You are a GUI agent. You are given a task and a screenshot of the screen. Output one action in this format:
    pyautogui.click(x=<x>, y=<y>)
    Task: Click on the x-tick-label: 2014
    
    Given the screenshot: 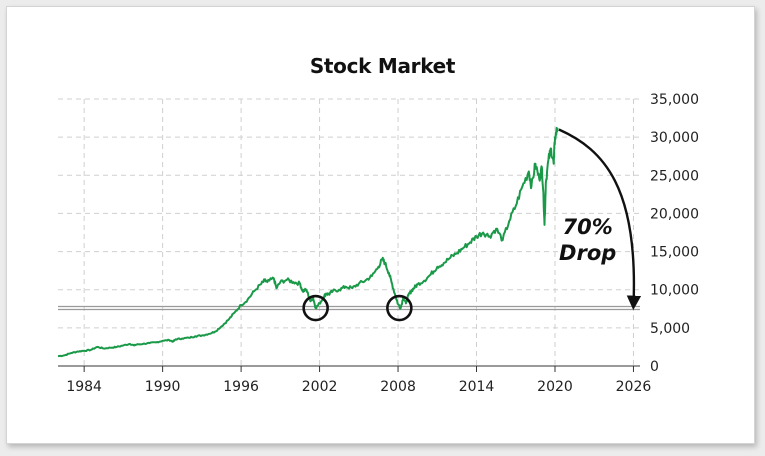 What is the action you would take?
    pyautogui.click(x=477, y=387)
    